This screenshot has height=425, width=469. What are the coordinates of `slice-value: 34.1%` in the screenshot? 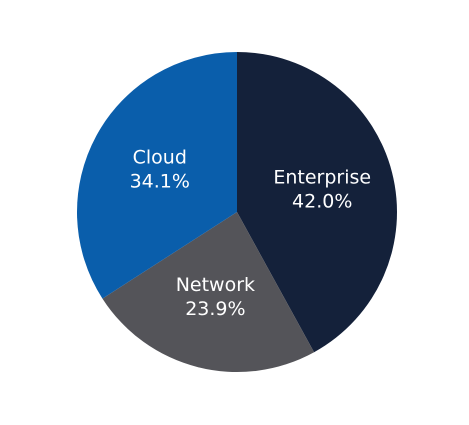 It's located at (160, 181).